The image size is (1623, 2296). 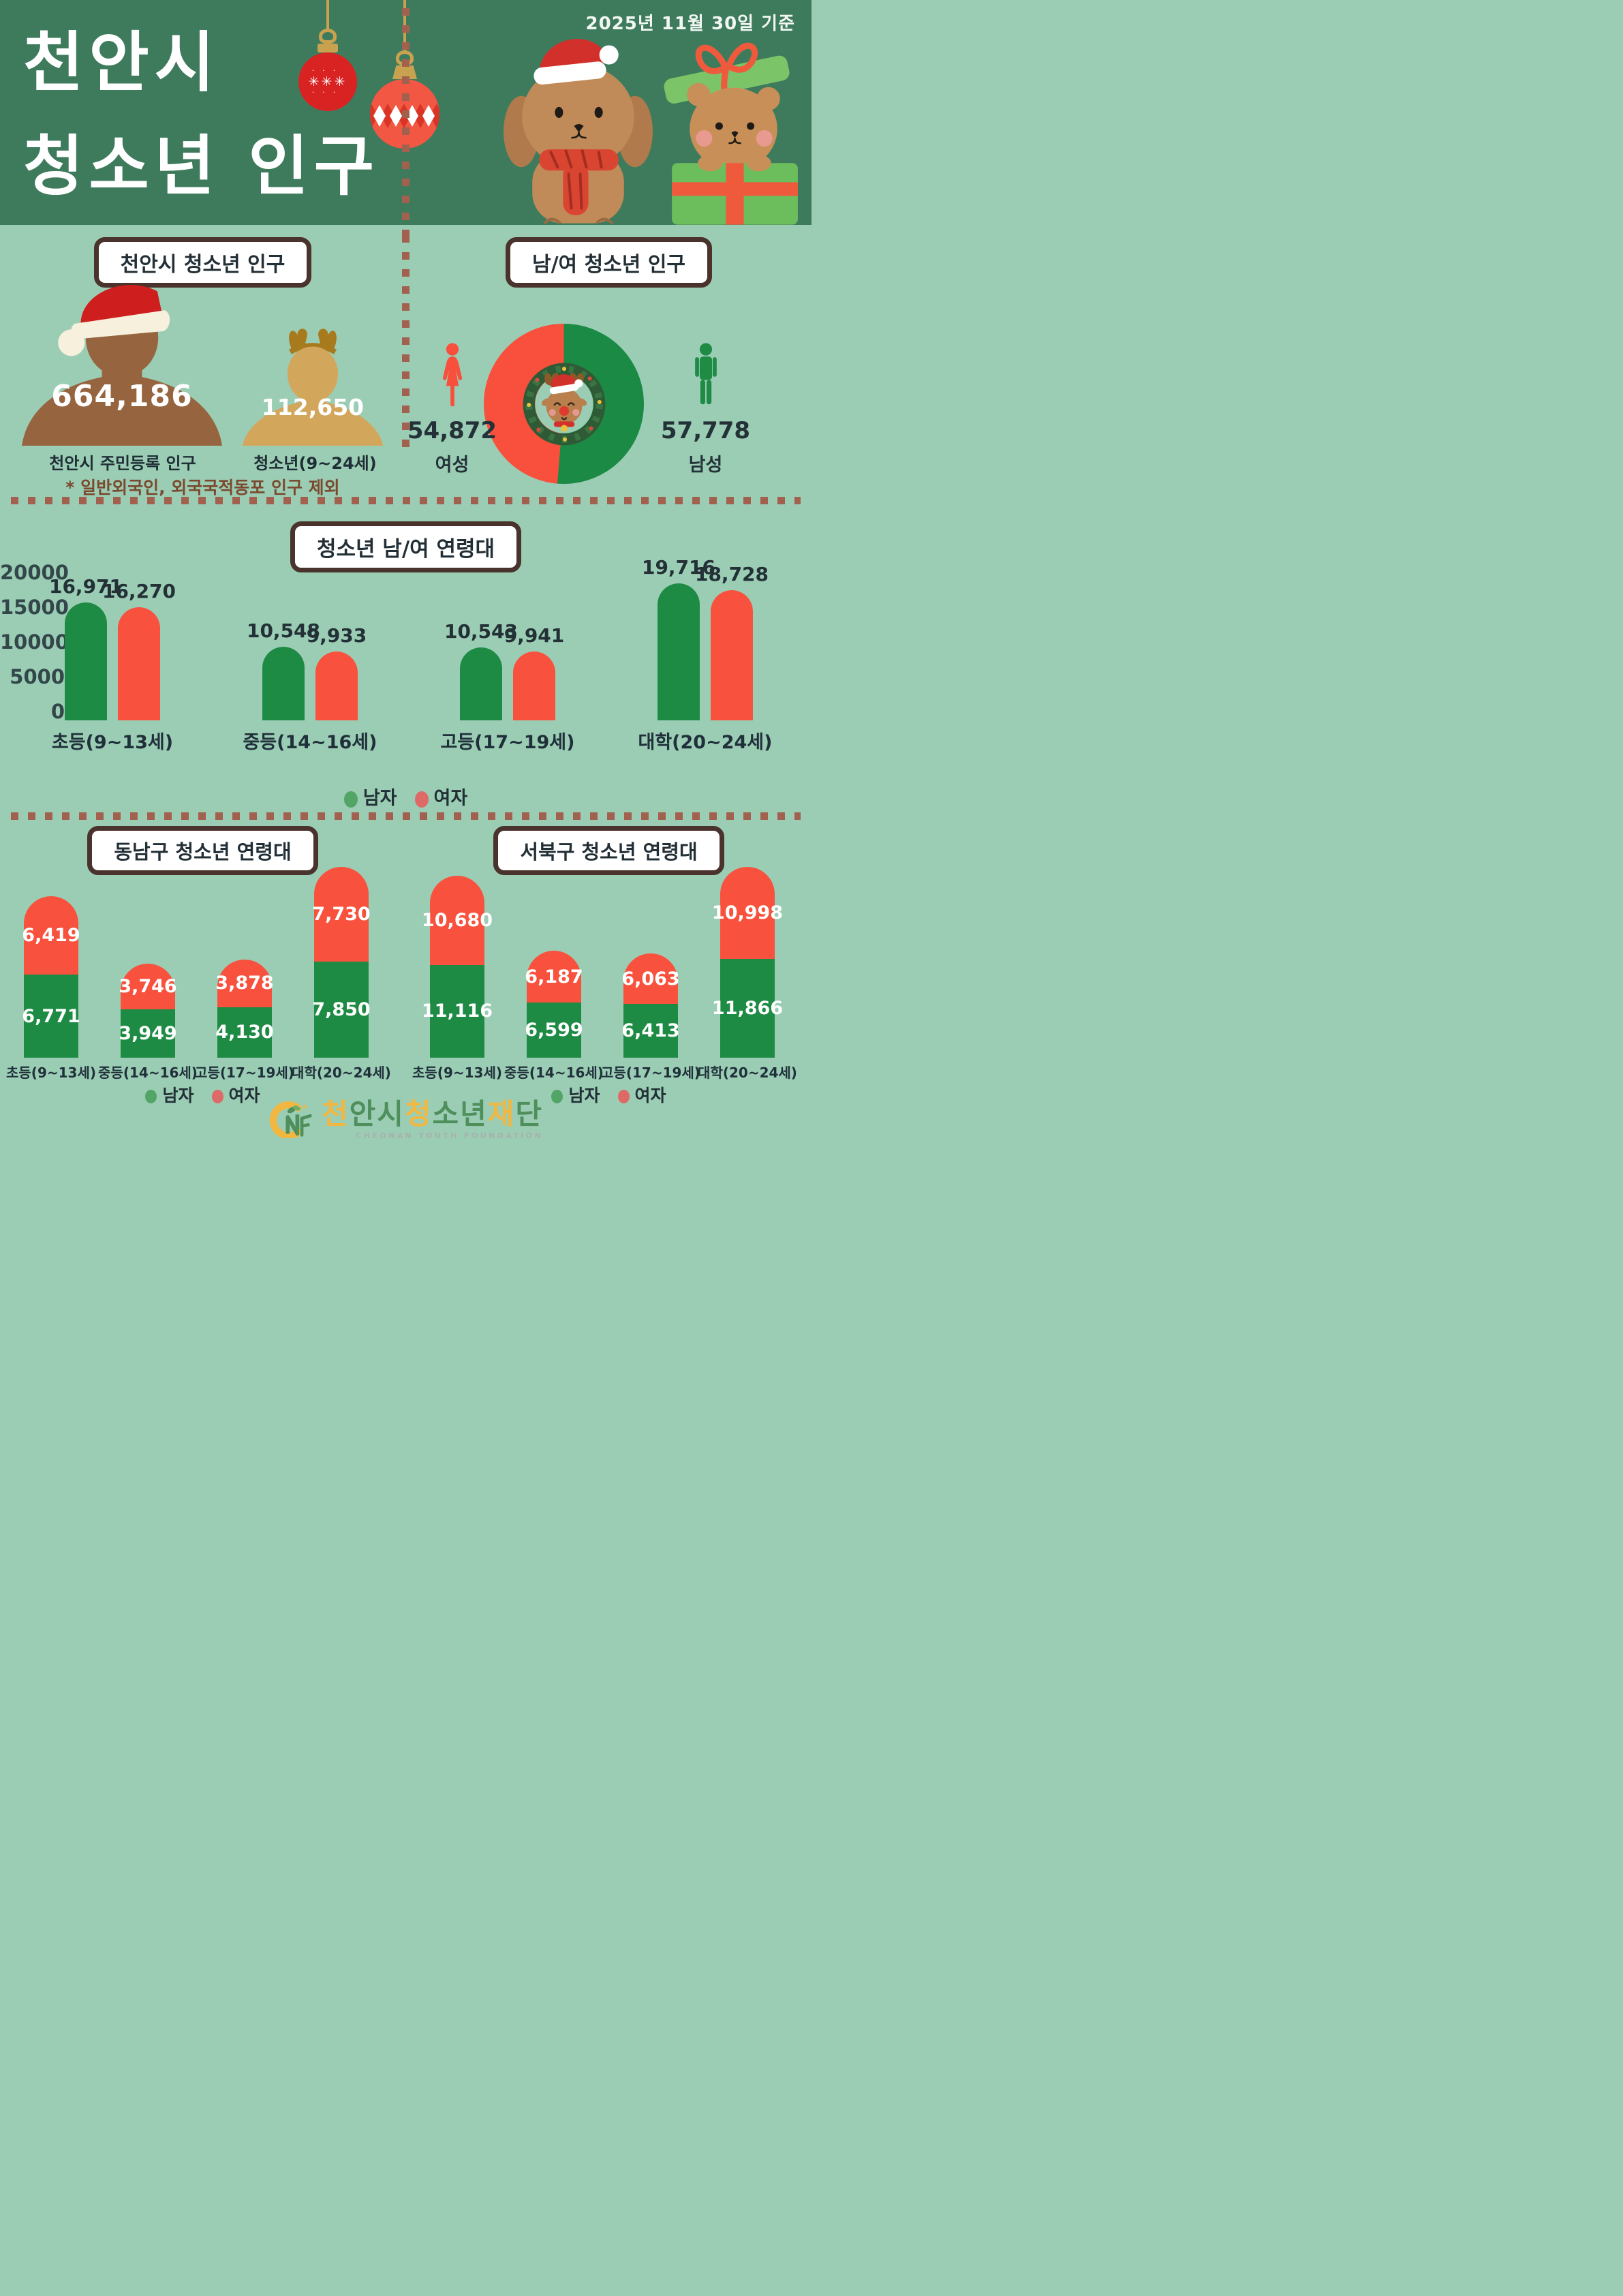 I want to click on segment-female-2: 3,878, so click(x=244, y=983).